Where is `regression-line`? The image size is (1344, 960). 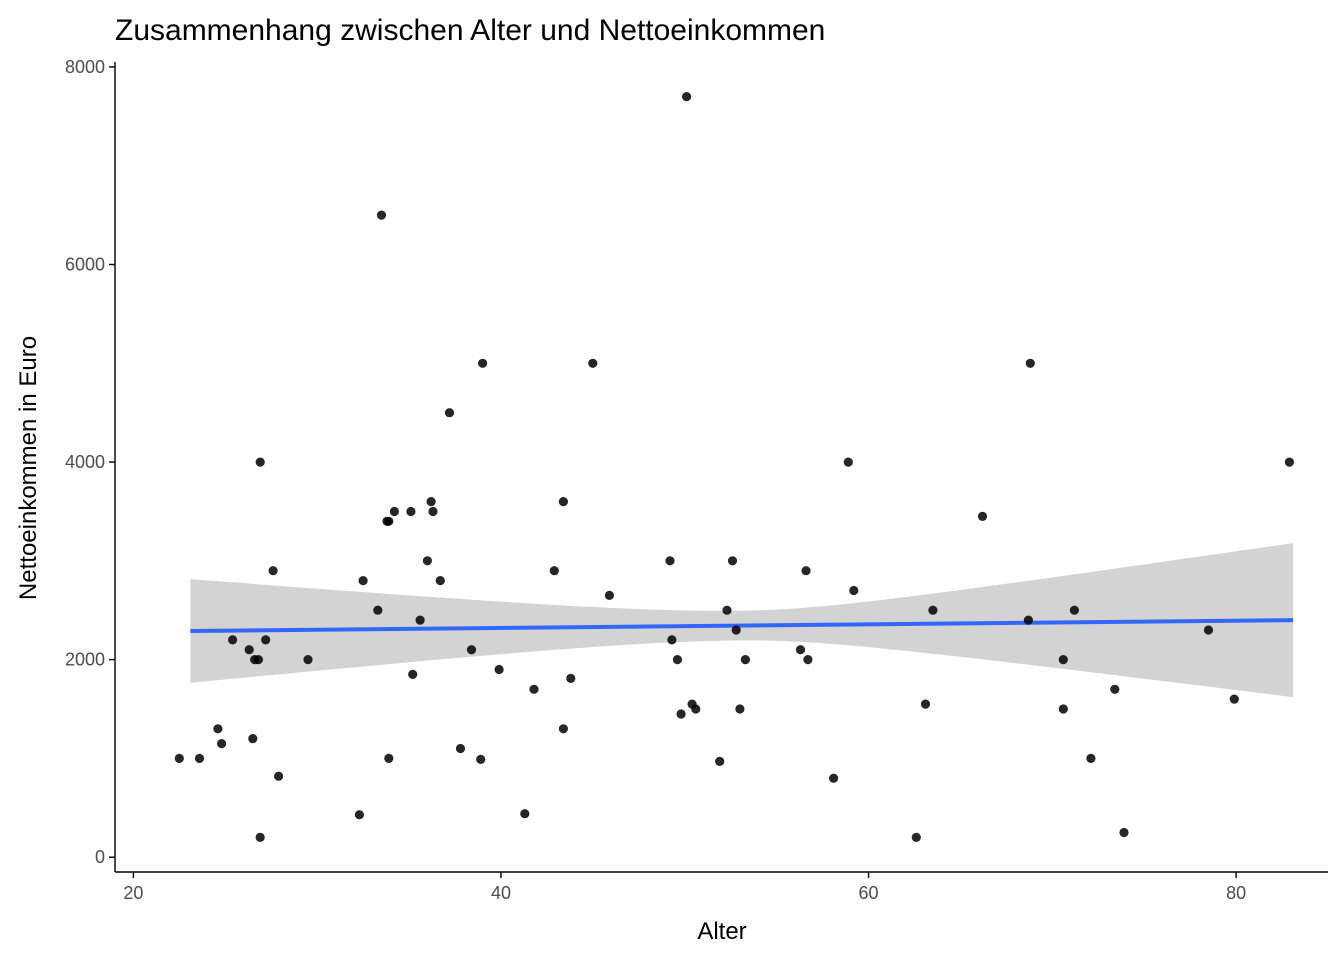 regression-line is located at coordinates (742, 625).